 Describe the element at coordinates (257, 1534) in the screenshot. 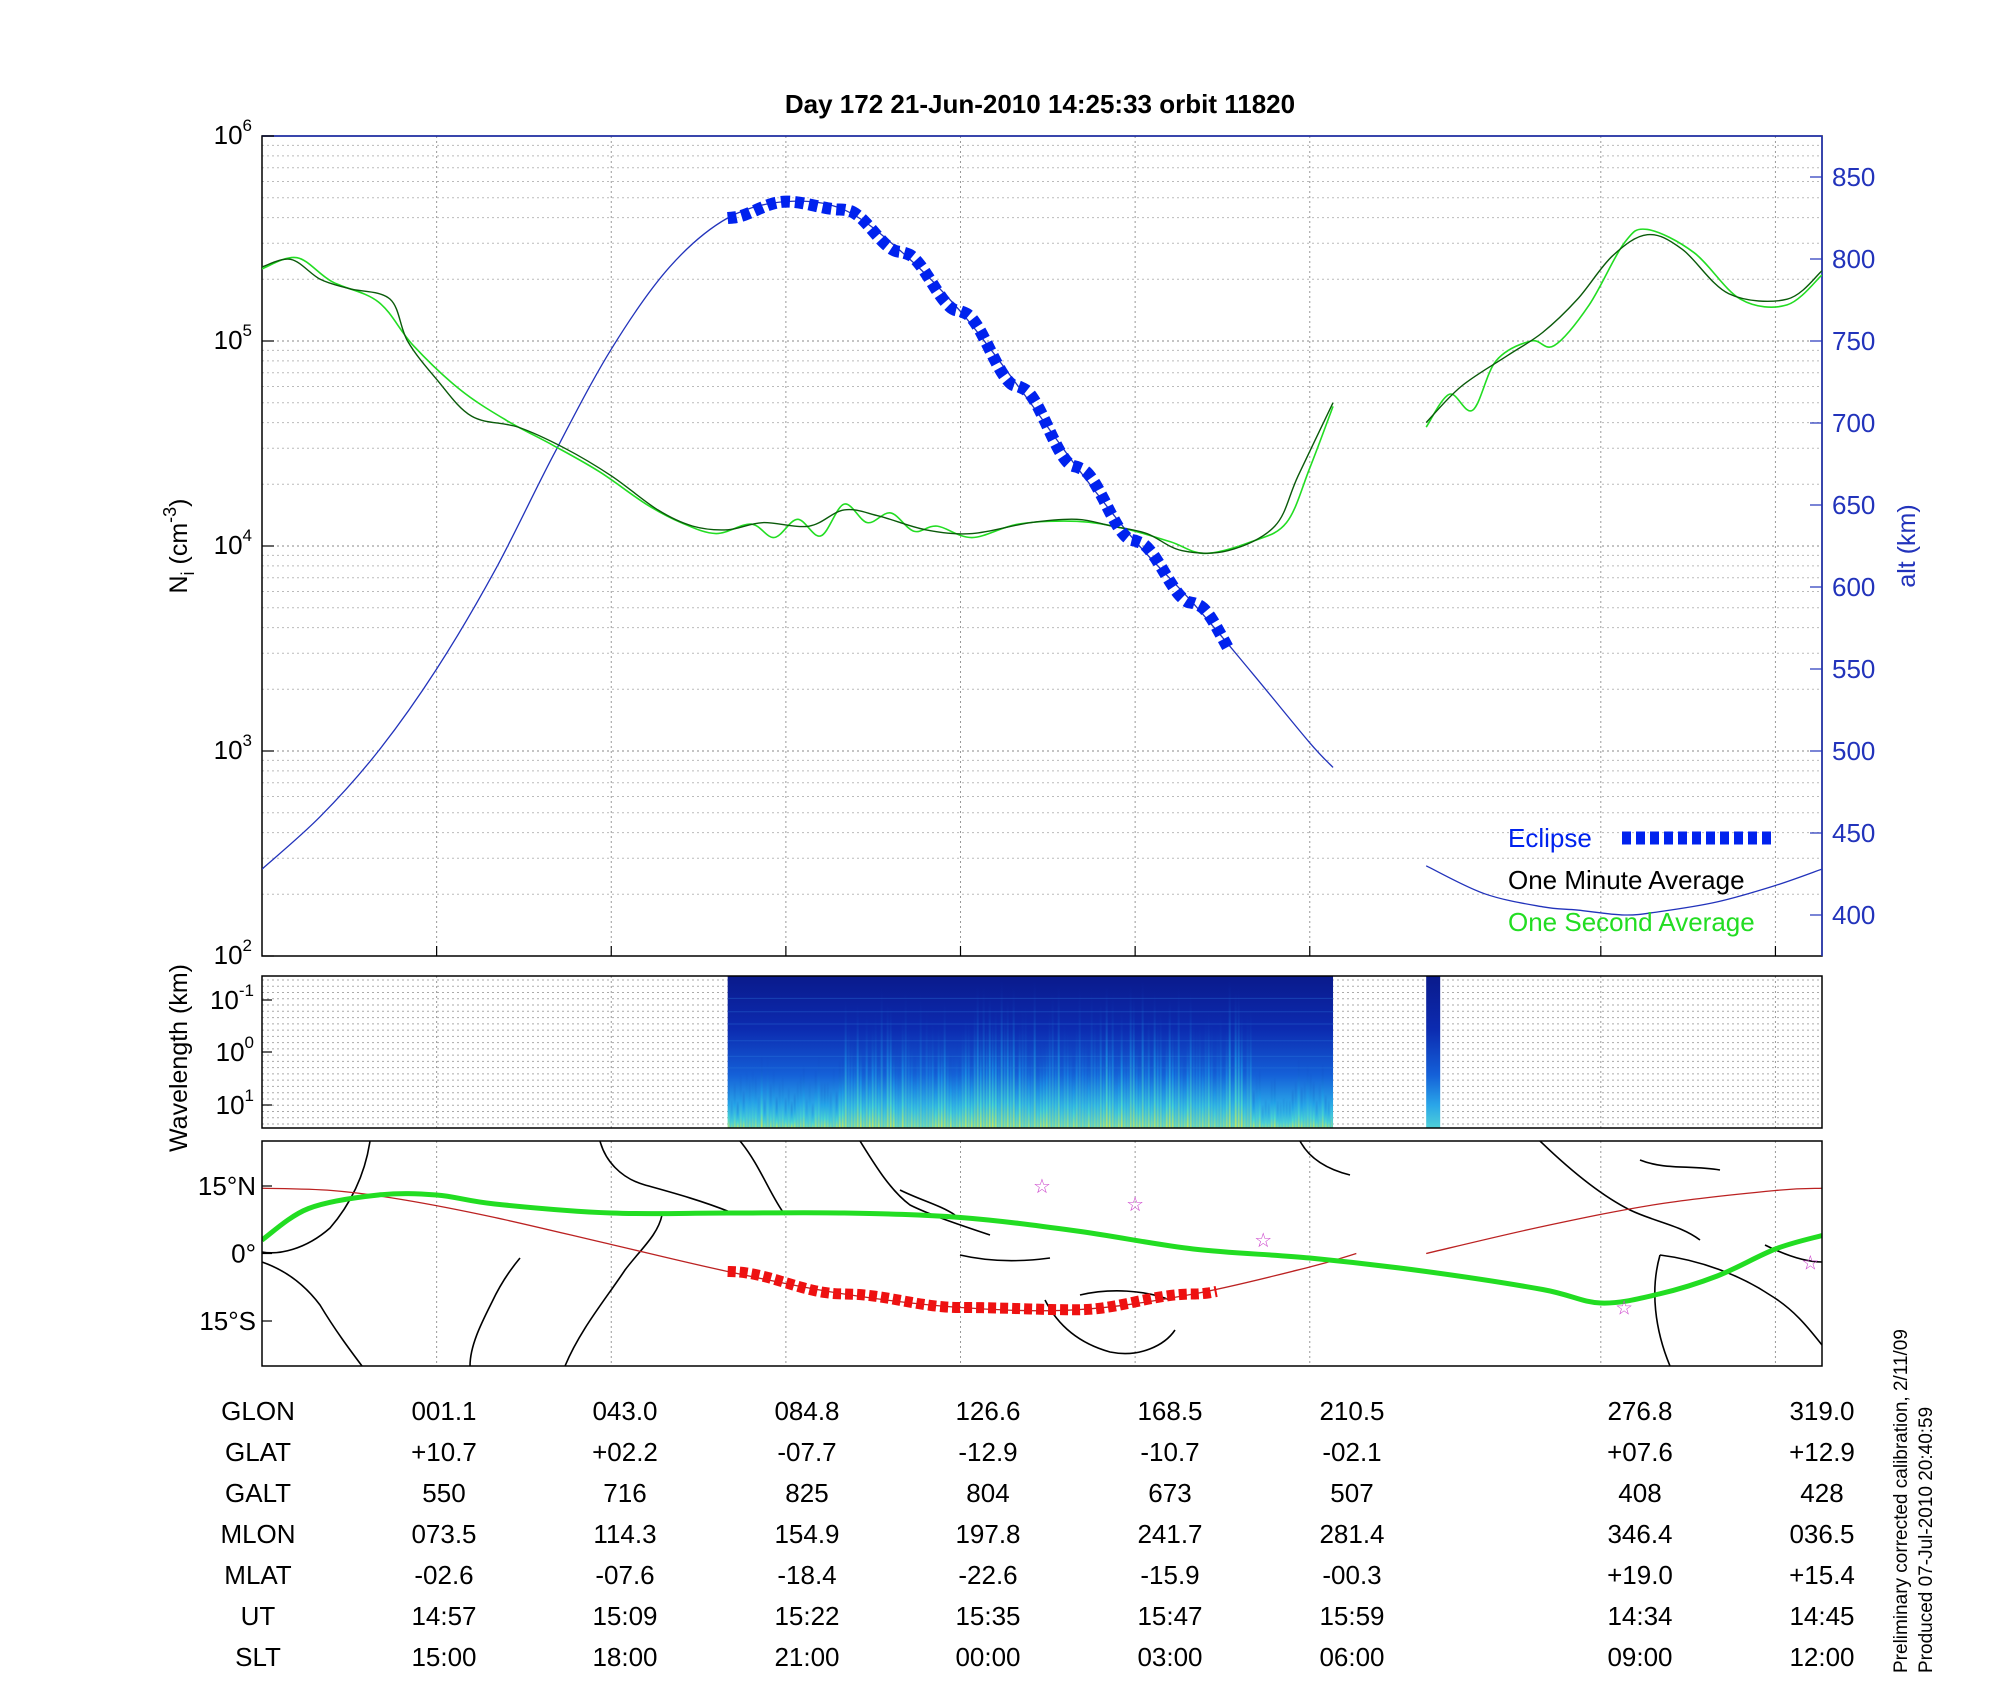

I see `table-row-label: MLON` at that location.